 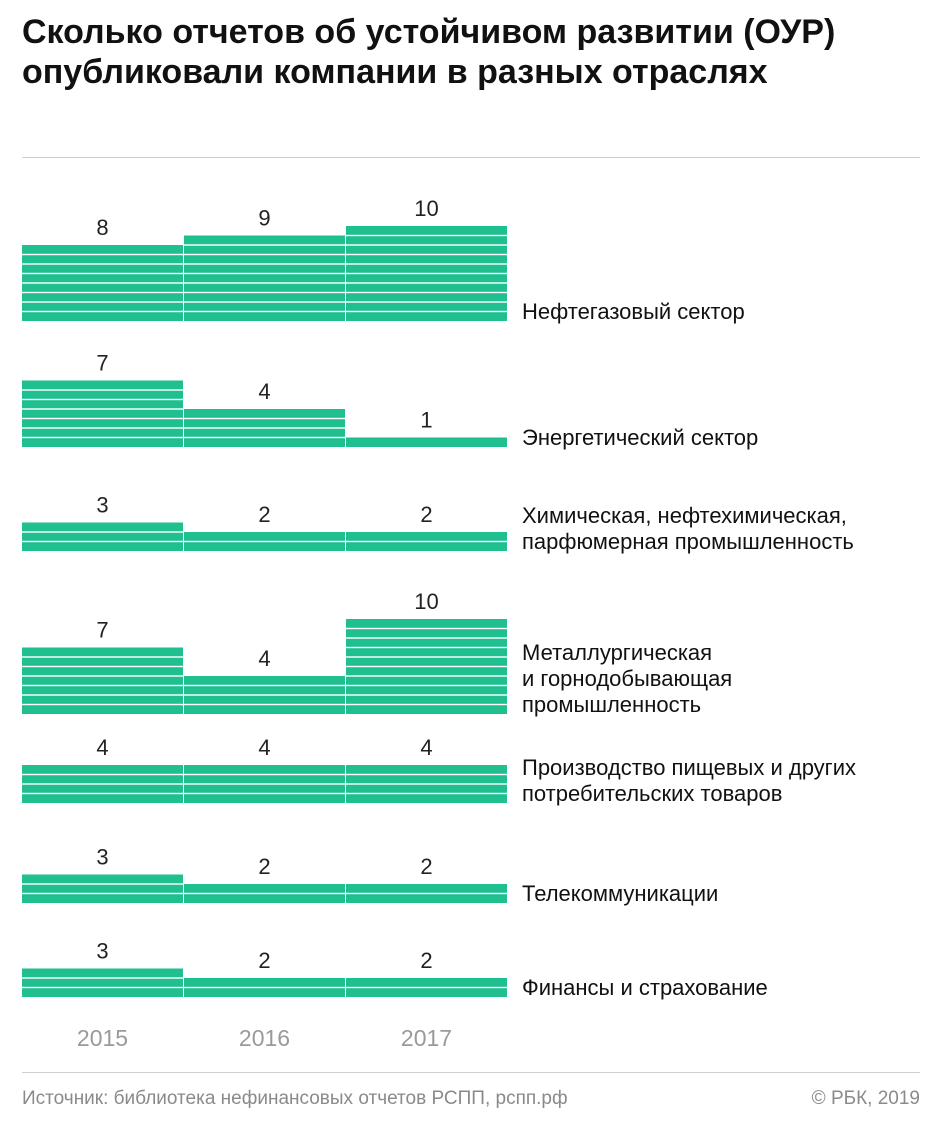 I want to click on industry-label: Нефтегазовый сектор, so click(x=633, y=311).